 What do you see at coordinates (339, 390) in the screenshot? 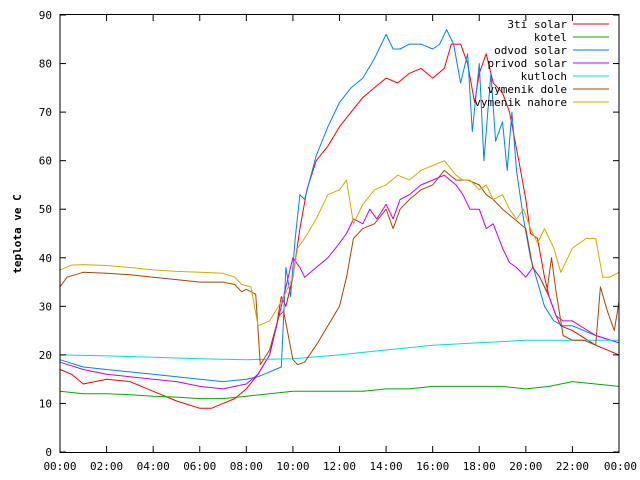
I see `series-line-kotel` at bounding box center [339, 390].